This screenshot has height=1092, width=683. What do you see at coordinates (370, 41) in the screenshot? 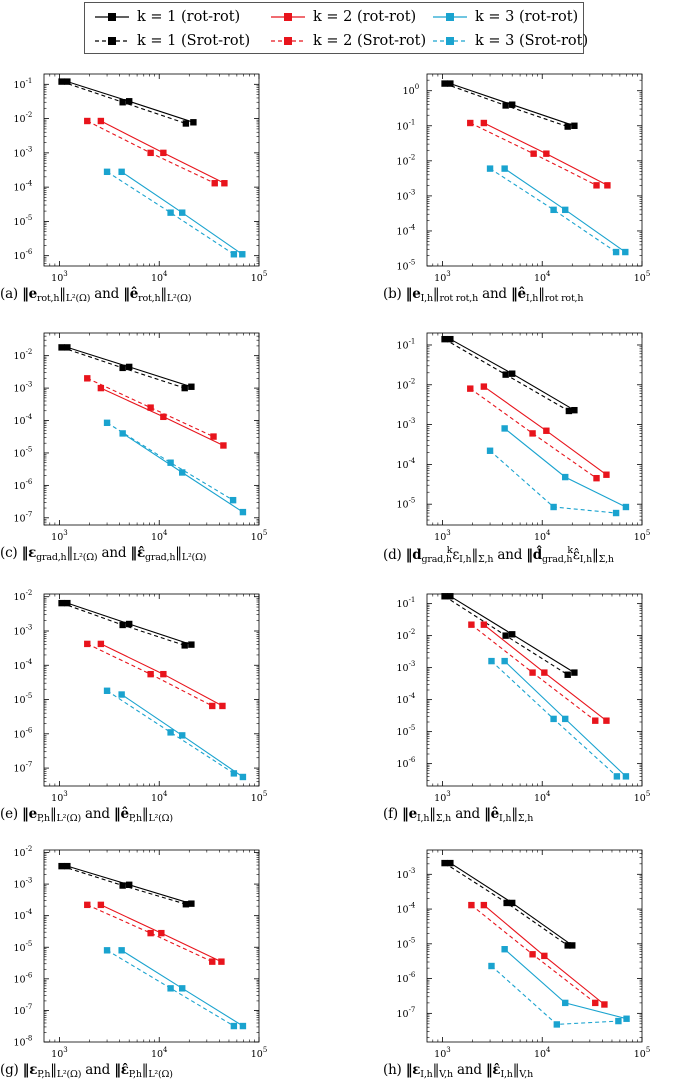
I see `legend-label: k = 2 (Srot-rot)` at bounding box center [370, 41].